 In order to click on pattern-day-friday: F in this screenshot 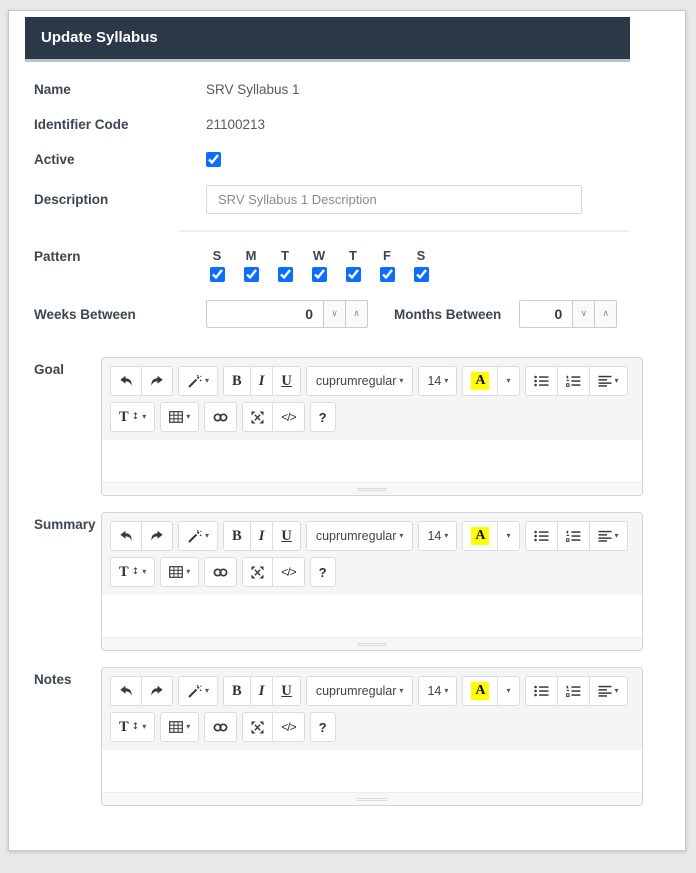, I will do `click(387, 265)`.